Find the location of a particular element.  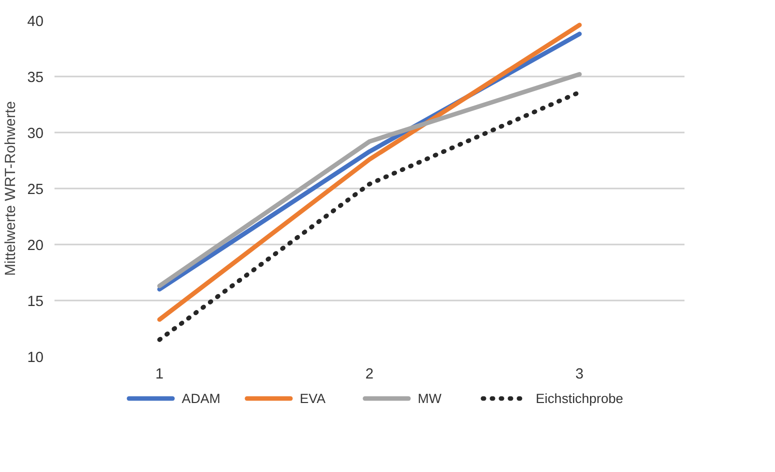

y-tick-label: 35 is located at coordinates (35, 78).